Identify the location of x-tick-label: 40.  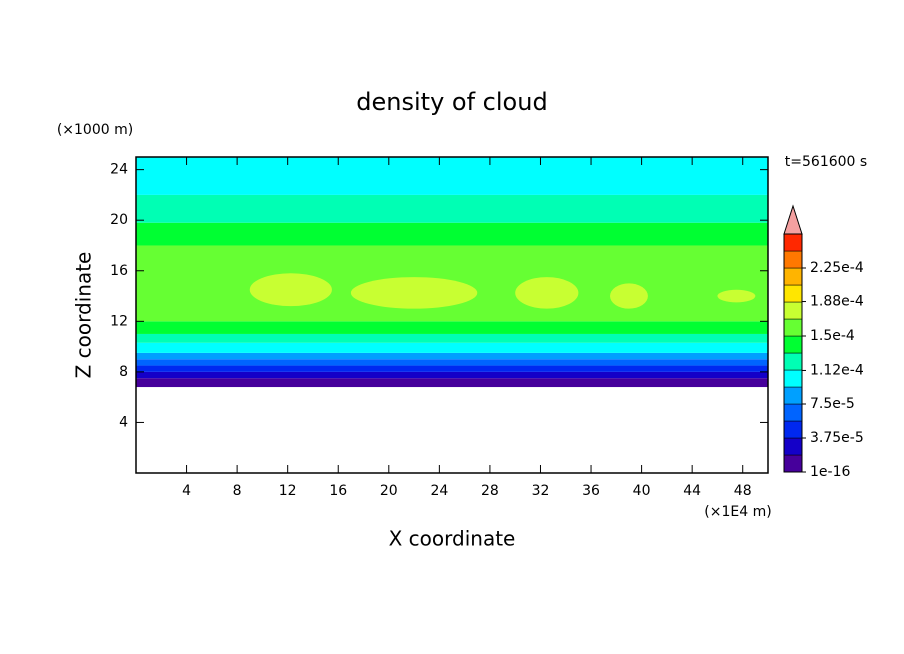
(642, 491).